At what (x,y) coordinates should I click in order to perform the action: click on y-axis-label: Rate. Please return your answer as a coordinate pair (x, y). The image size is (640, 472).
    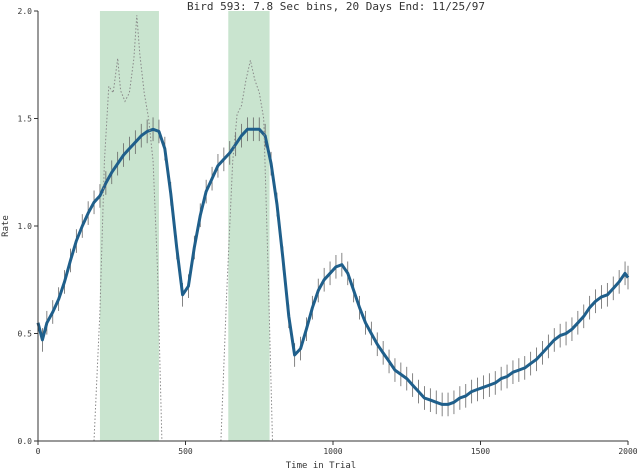
    Looking at the image, I should click on (6, 226).